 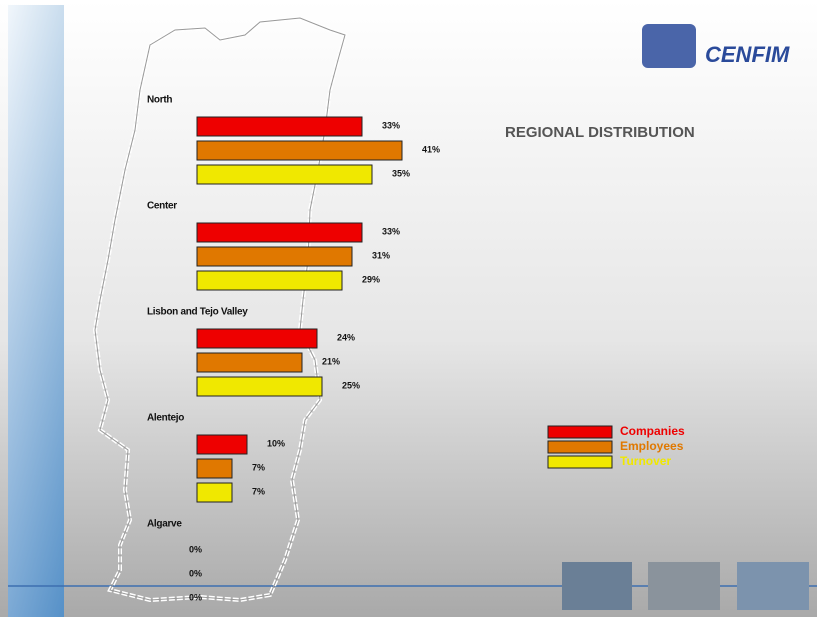 I want to click on value-label: 41%, so click(x=431, y=149).